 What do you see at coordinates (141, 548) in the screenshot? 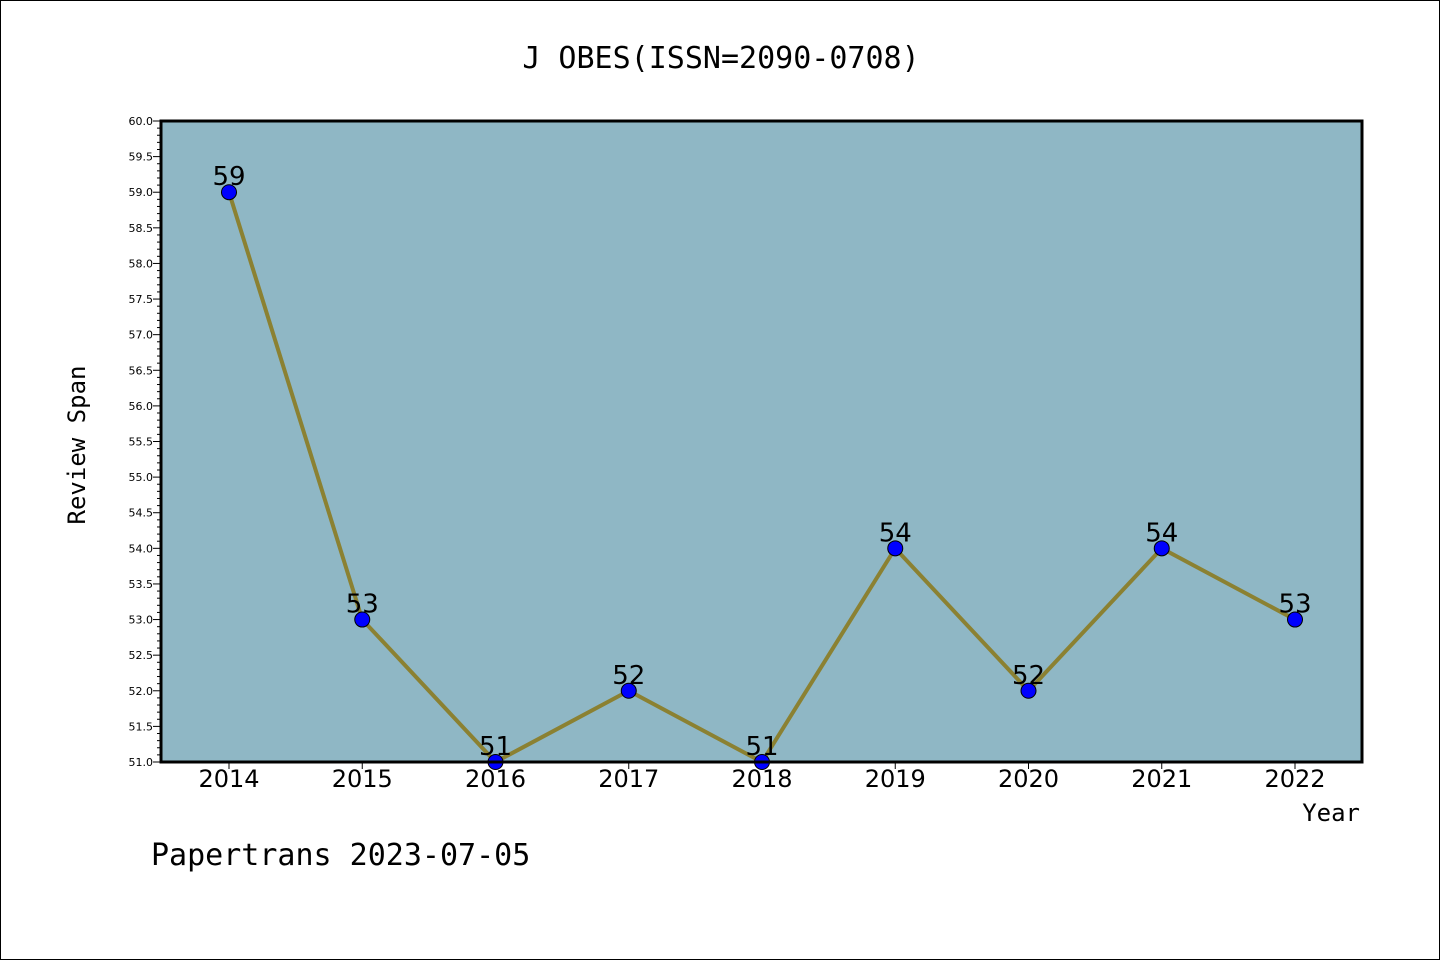
I see `y-tick-label: 54.0` at bounding box center [141, 548].